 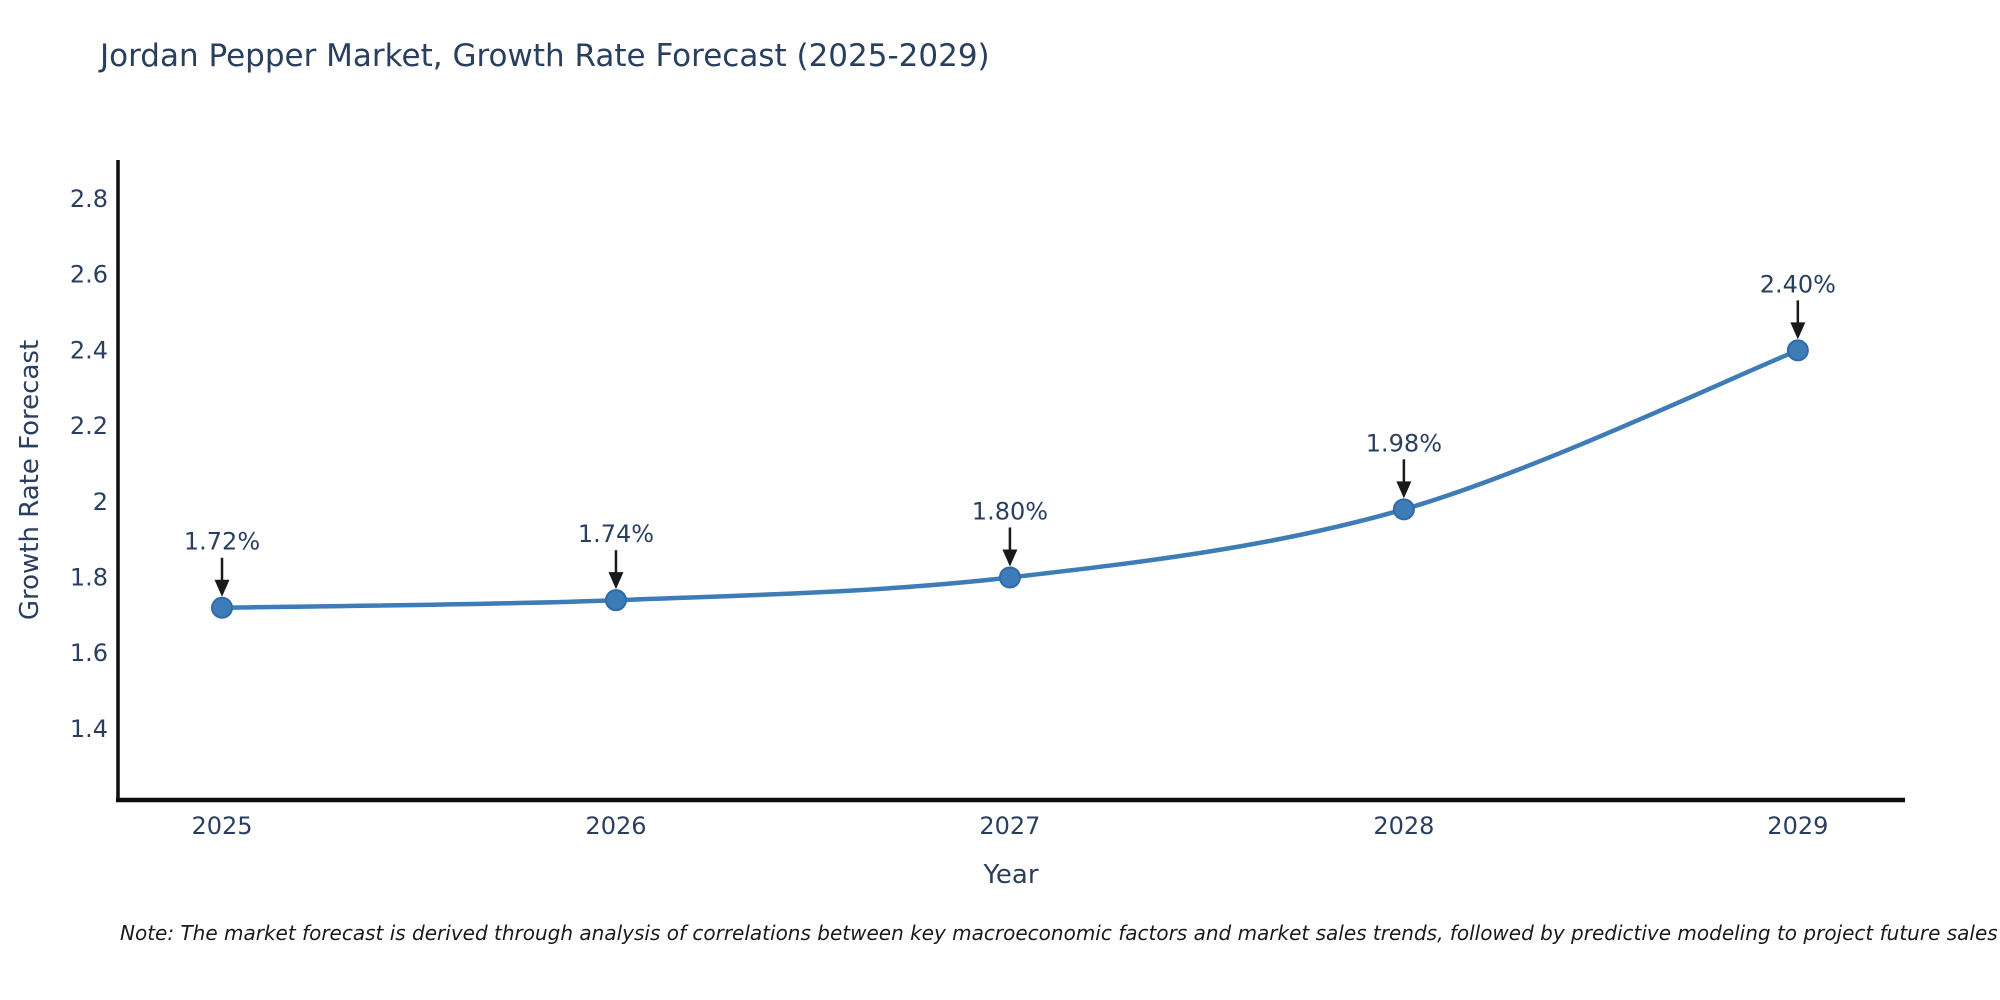 What do you see at coordinates (1404, 443) in the screenshot?
I see `annotation-label: 1.98%` at bounding box center [1404, 443].